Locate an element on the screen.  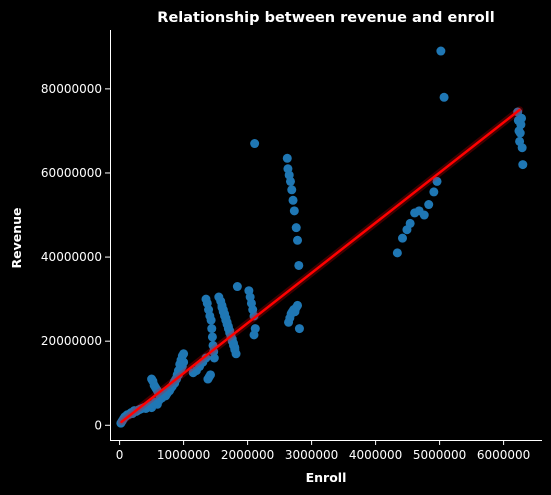
x-tick-label: 0 is located at coordinates (120, 455).